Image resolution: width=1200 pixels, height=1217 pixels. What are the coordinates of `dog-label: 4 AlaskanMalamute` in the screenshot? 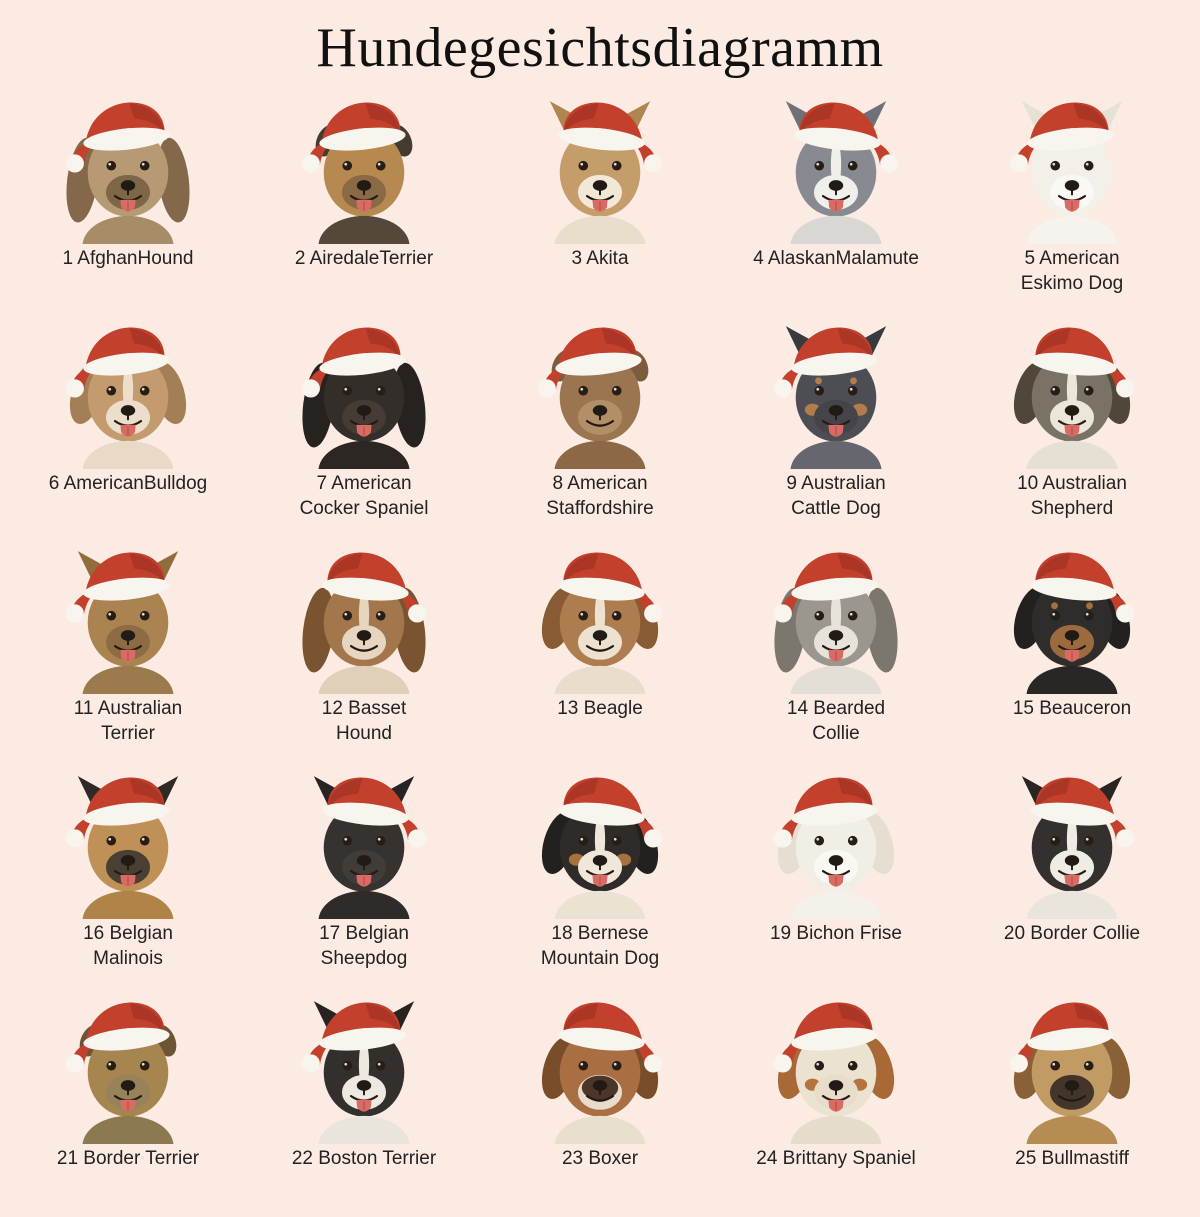 It's located at (836, 258).